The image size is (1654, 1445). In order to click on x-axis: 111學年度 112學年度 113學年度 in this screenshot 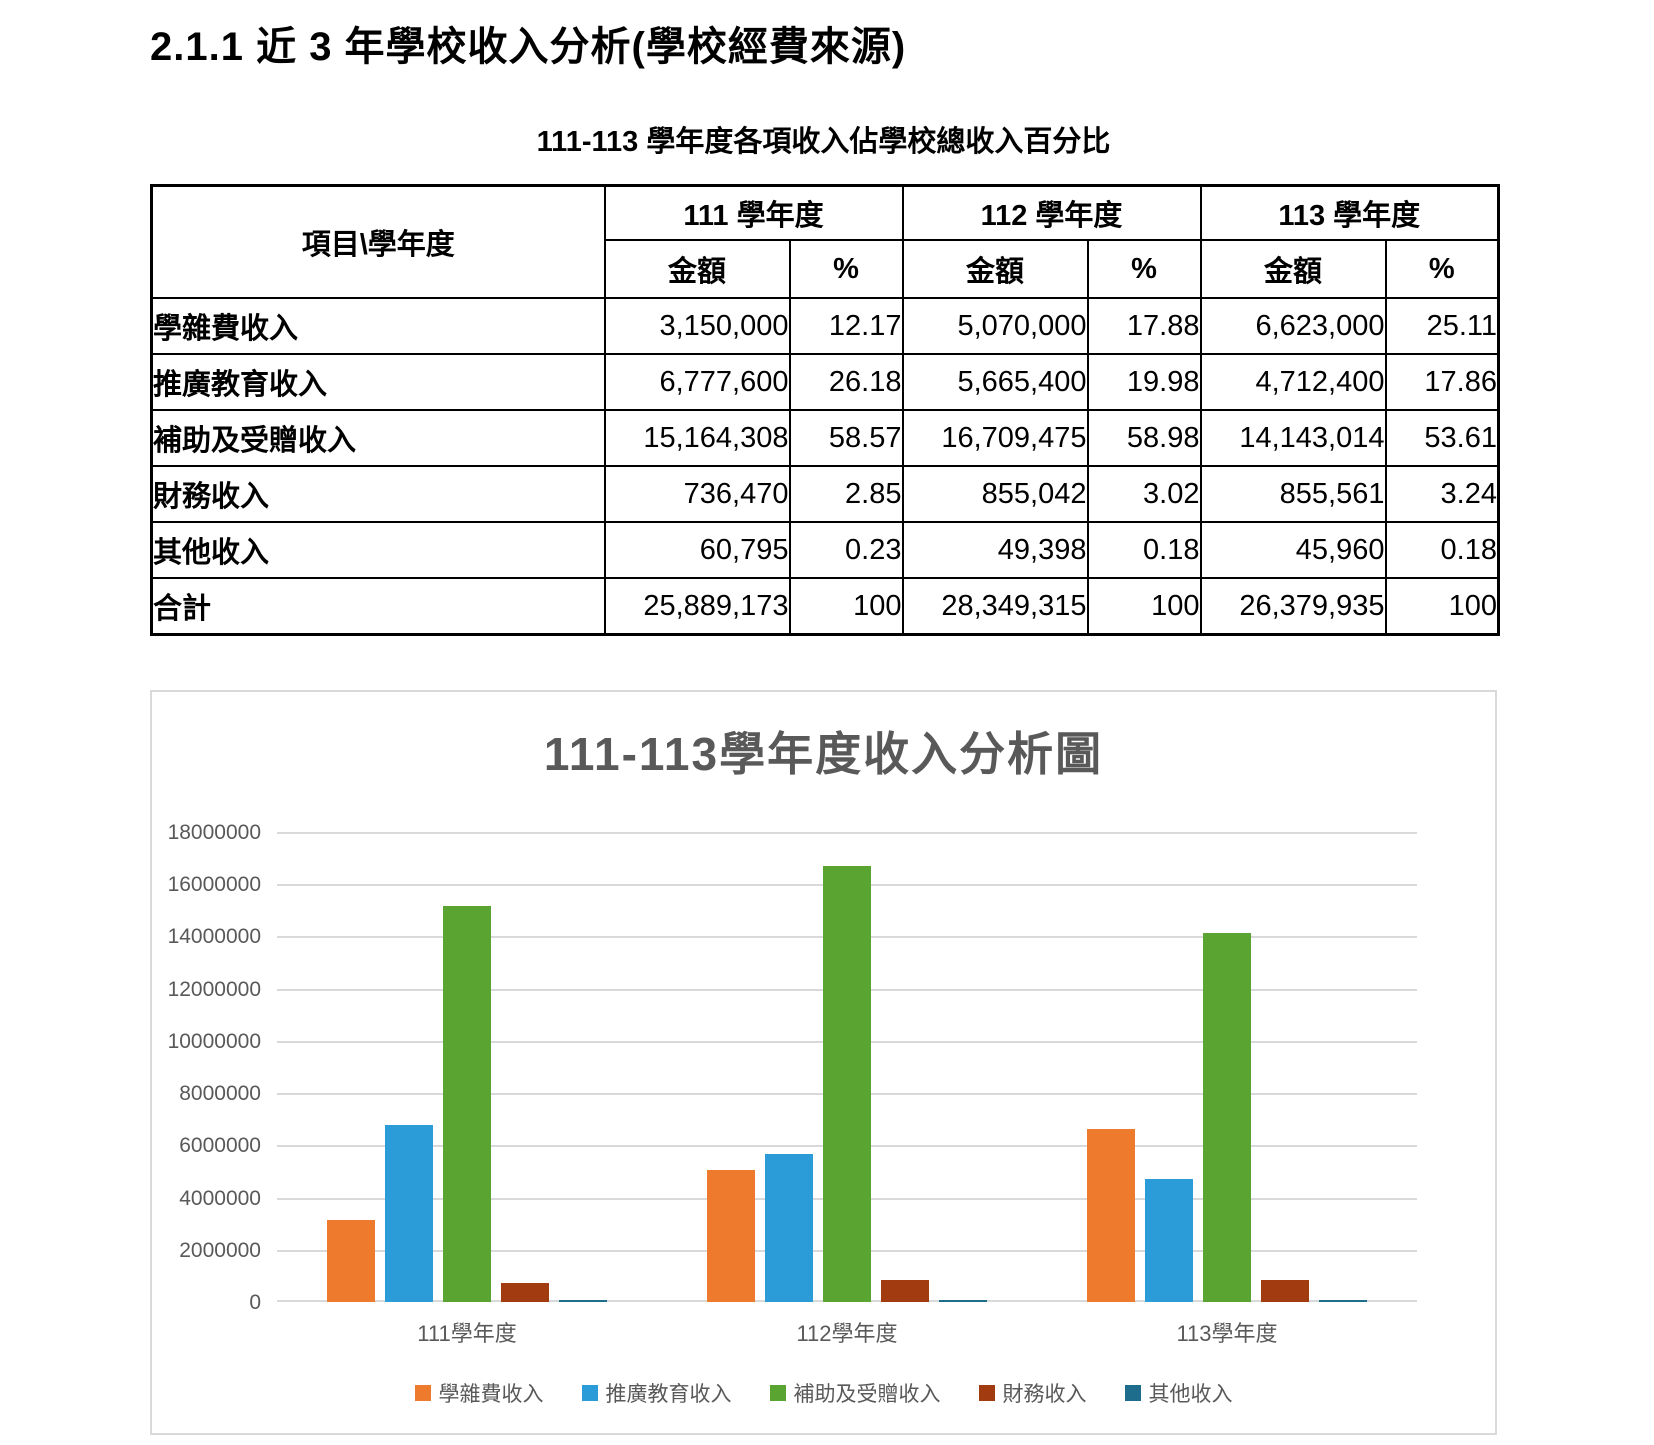, I will do `click(847, 1332)`.